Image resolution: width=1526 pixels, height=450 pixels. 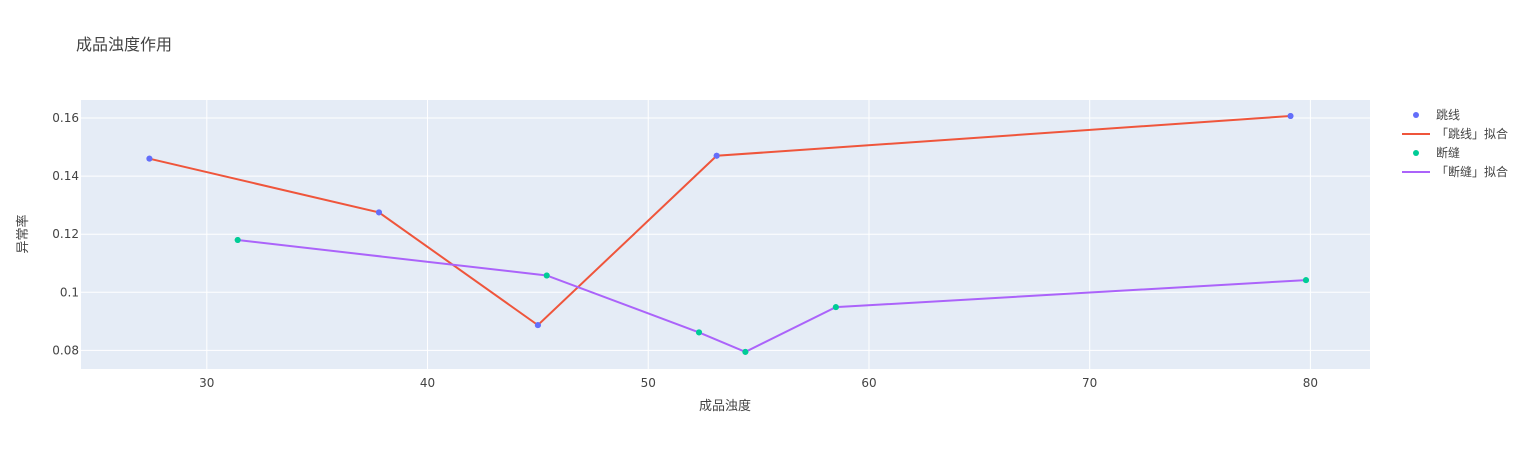 I want to click on legend-item: 跳线, so click(x=1436, y=115).